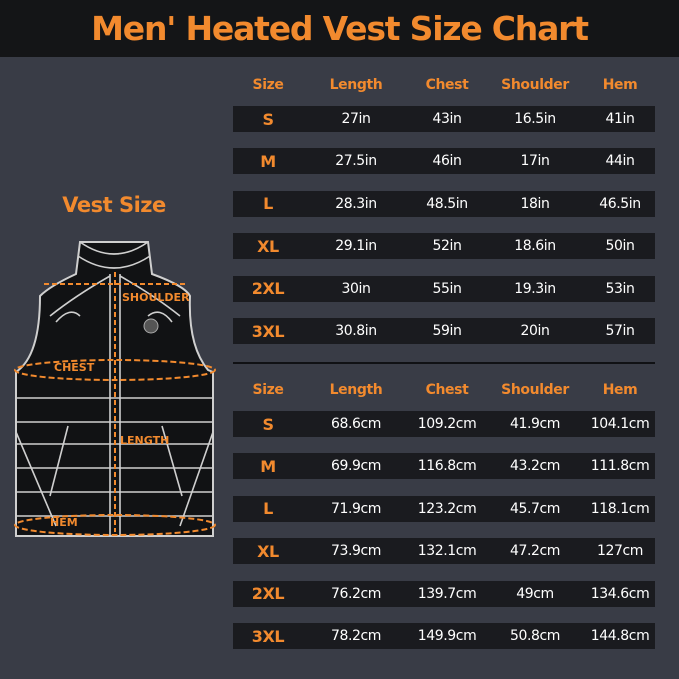 The height and width of the screenshot is (679, 679). Describe the element at coordinates (447, 203) in the screenshot. I see `measurement-cell: 48.5in` at that location.